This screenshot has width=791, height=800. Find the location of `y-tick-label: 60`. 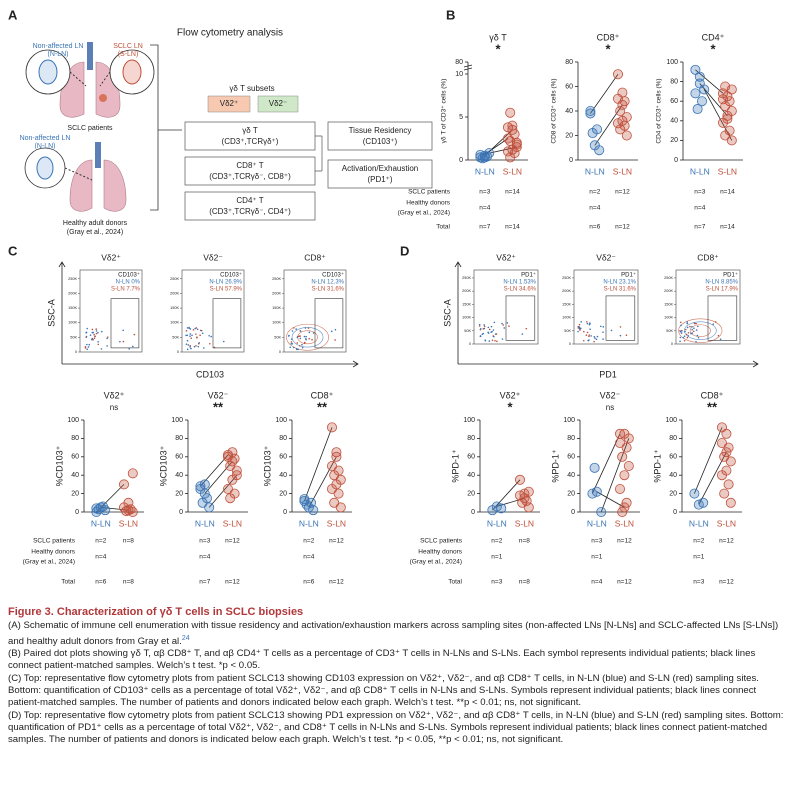

y-tick-label: 60 is located at coordinates (471, 457).